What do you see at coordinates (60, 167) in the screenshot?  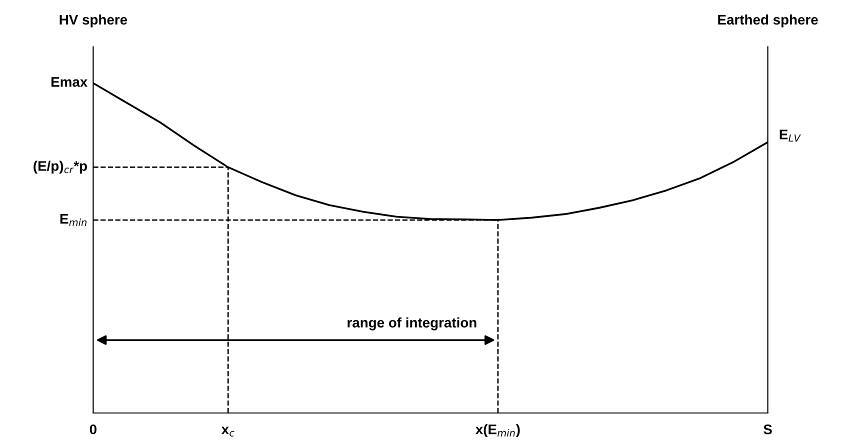 I see `ref-line-label: (E/p)$_{cr}$*p` at bounding box center [60, 167].